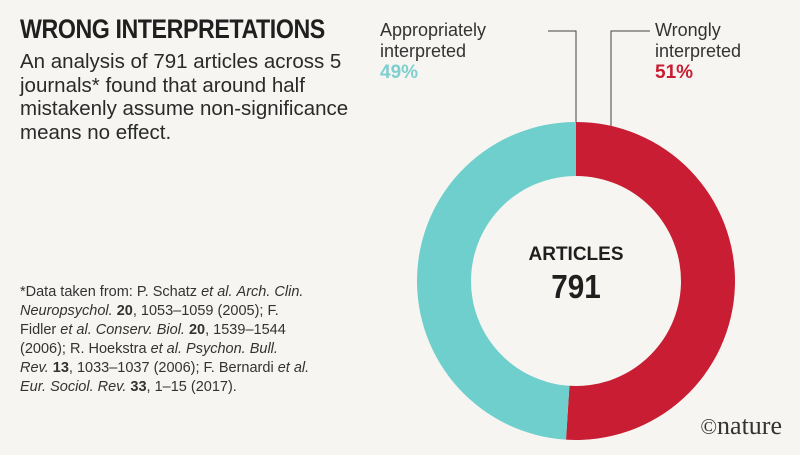  What do you see at coordinates (496, 281) in the screenshot?
I see `slice-appropriately-interpreted` at bounding box center [496, 281].